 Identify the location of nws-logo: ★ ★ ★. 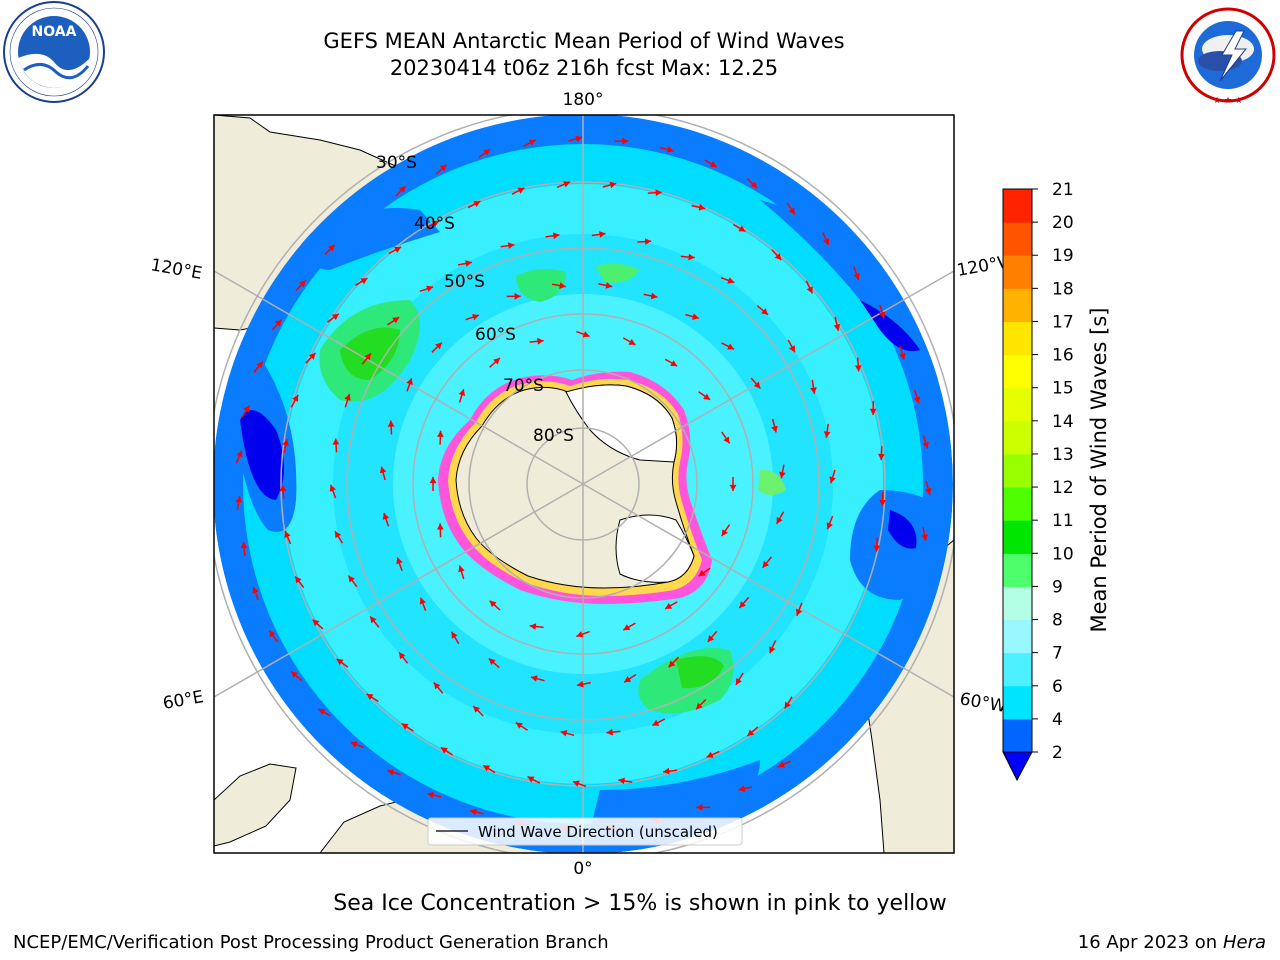
(1228, 56).